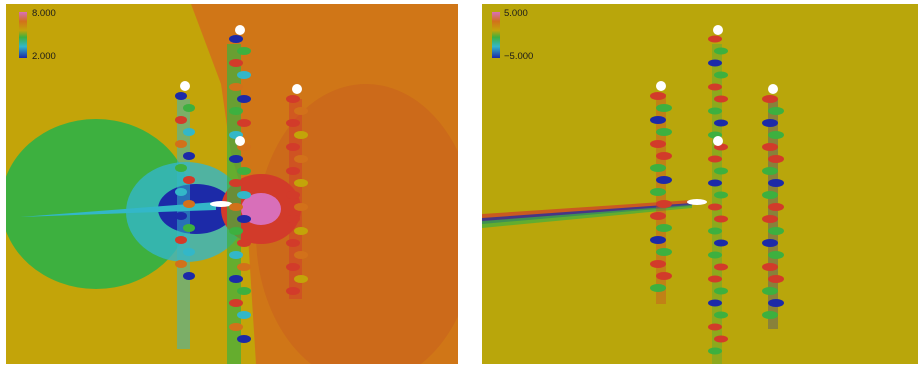 The height and width of the screenshot is (367, 922). I want to click on colorbar-min-label: 2.000, so click(44, 56).